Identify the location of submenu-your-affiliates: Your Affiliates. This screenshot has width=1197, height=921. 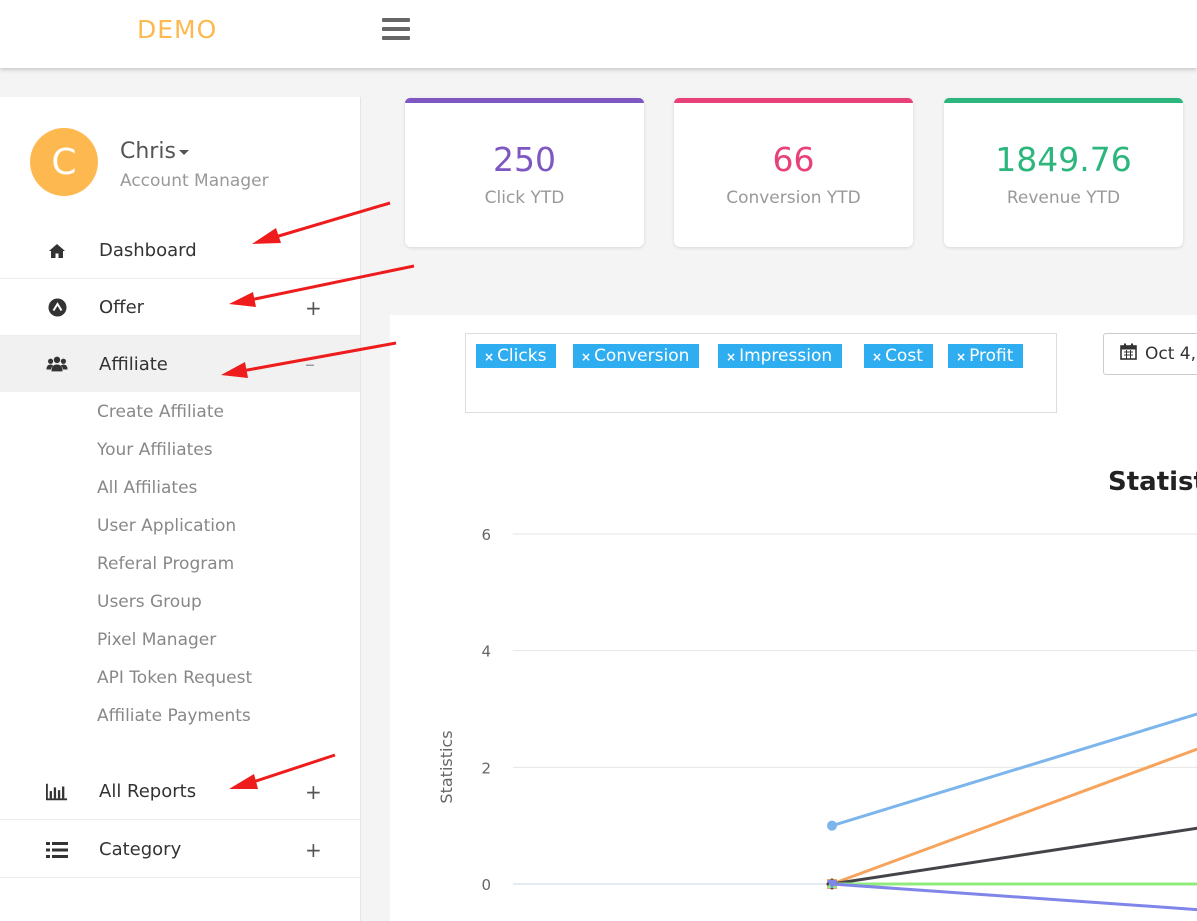
(155, 450).